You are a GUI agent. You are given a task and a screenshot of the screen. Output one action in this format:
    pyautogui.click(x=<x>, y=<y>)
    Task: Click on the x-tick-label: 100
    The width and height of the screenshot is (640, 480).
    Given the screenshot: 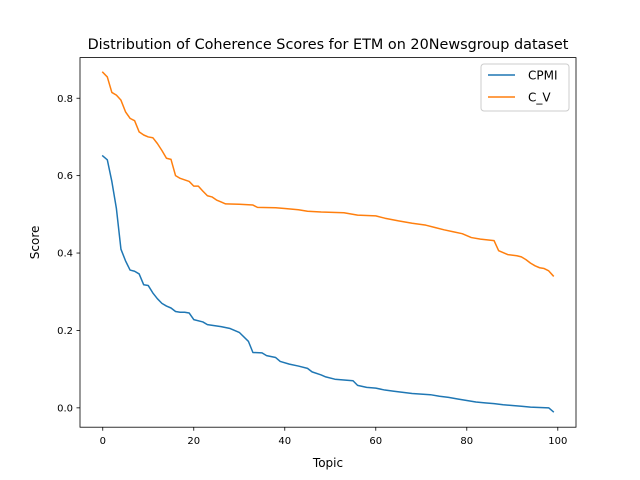 What is the action you would take?
    pyautogui.click(x=557, y=441)
    